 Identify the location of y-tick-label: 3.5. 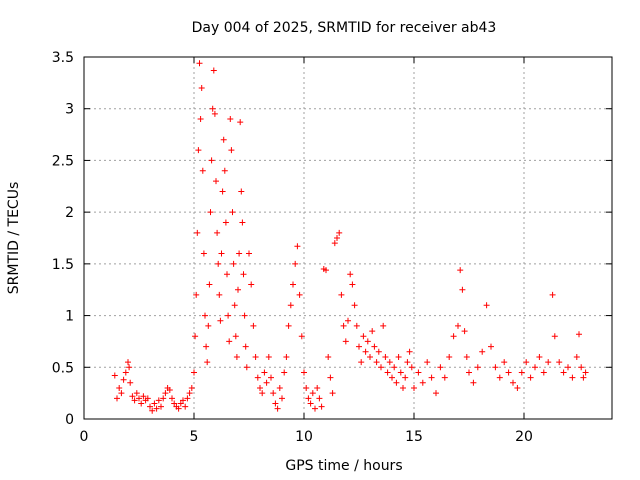
(63, 58).